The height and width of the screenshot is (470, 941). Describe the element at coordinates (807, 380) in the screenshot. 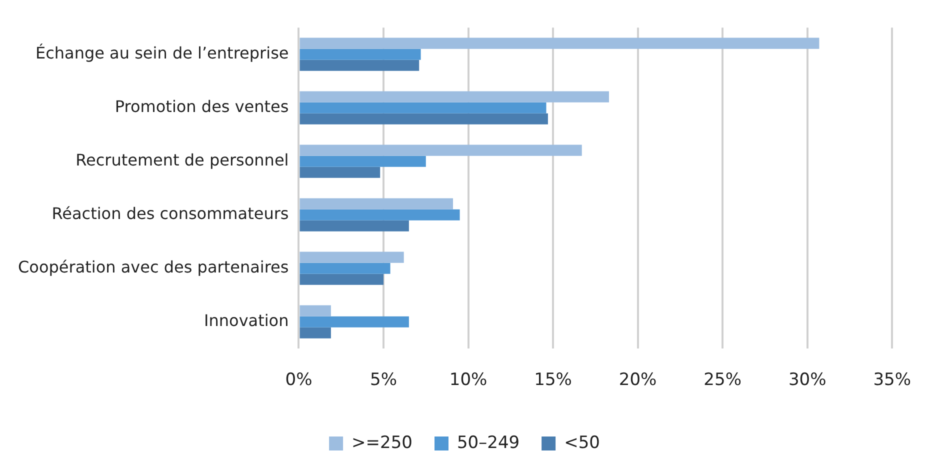

I see `x-tick-label: 30%` at that location.